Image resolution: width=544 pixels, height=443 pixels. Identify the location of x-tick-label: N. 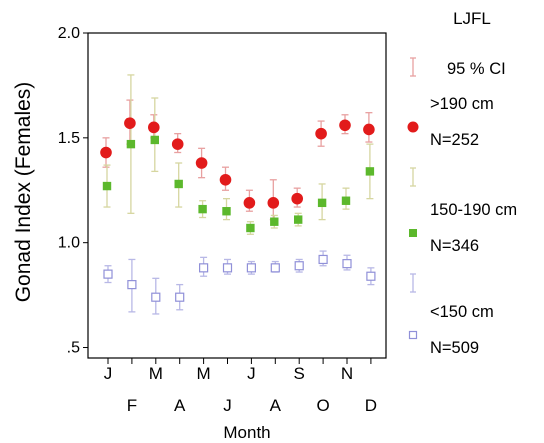
(347, 373).